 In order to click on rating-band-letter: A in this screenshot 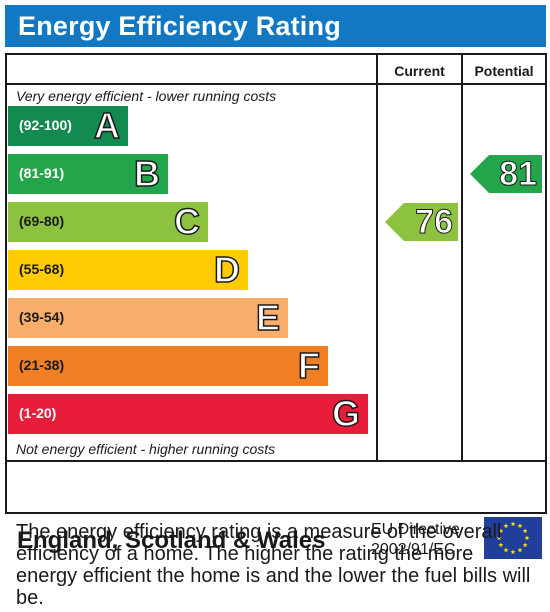, I will do `click(107, 125)`.